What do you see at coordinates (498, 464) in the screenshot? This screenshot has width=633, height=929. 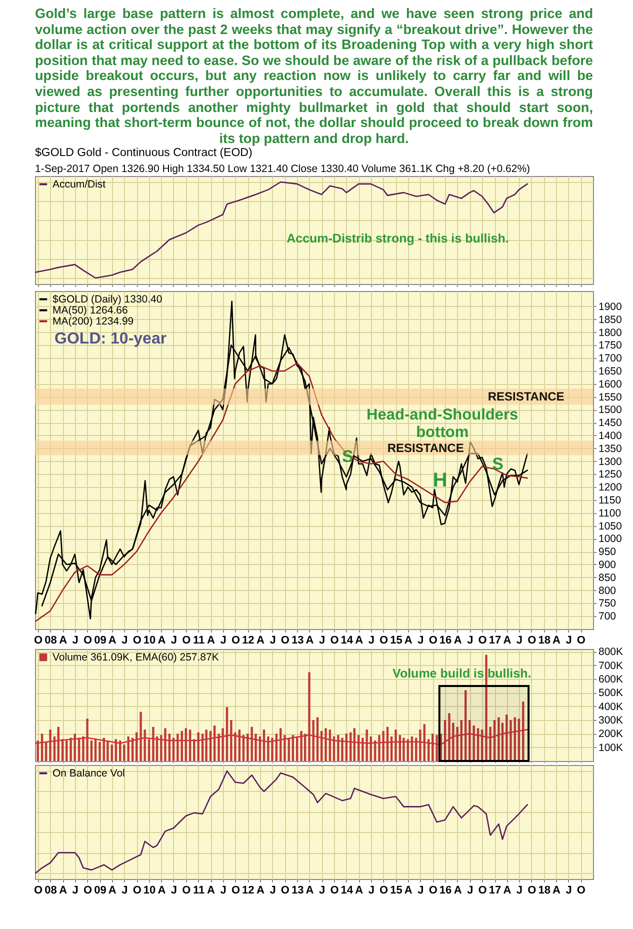 I see `annotation: S` at bounding box center [498, 464].